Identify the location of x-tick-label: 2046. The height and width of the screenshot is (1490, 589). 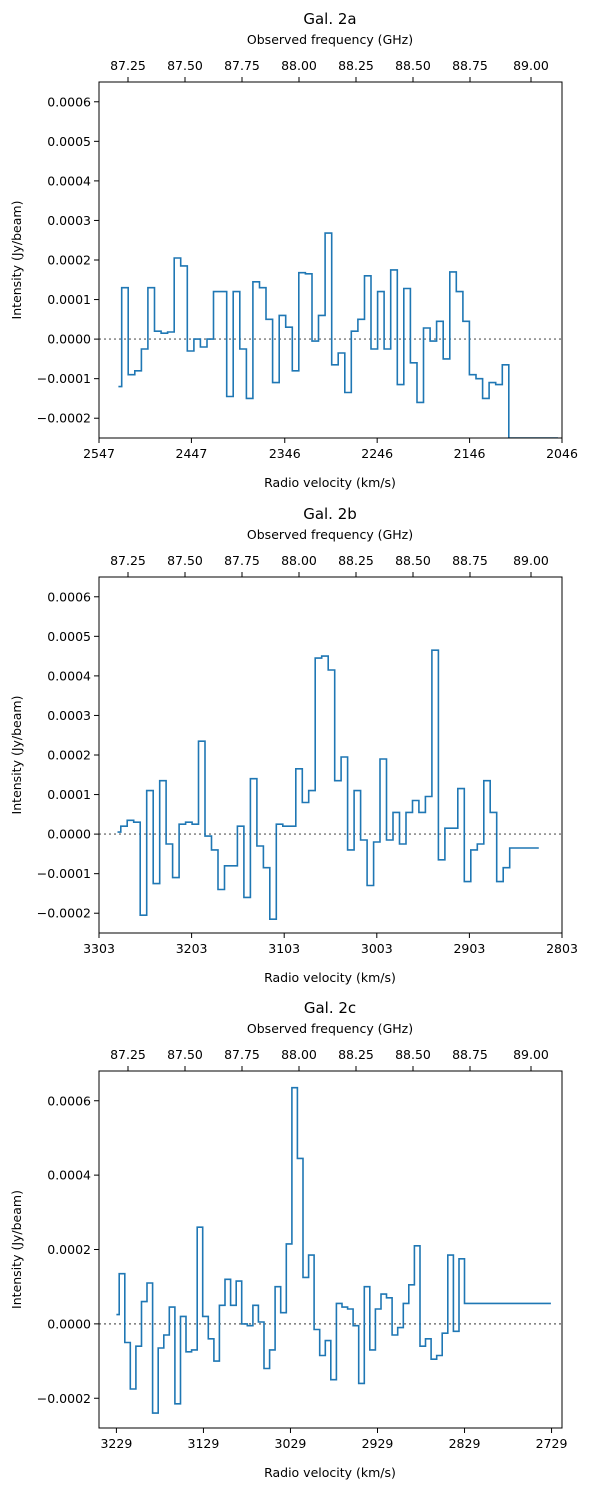
(562, 453).